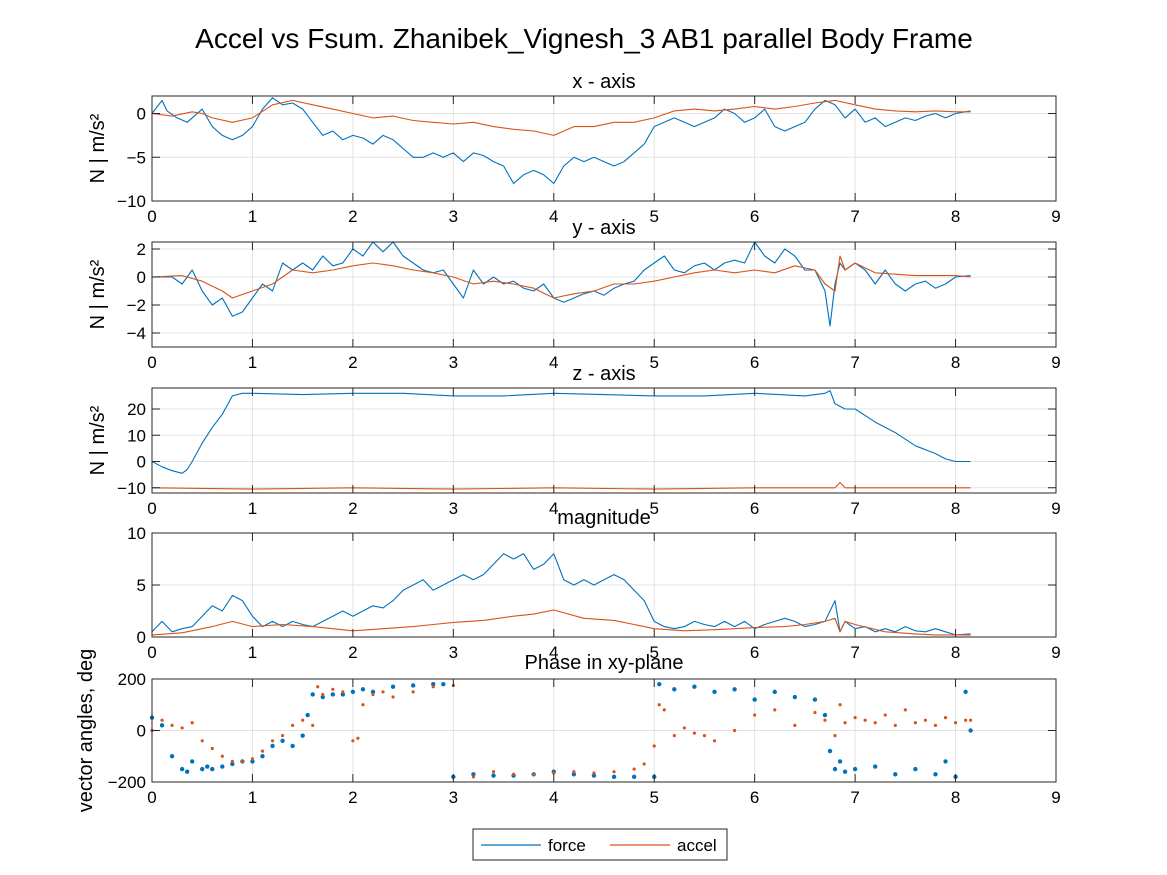 The image size is (1167, 875). What do you see at coordinates (136, 305) in the screenshot?
I see `y-tick-label: −2` at bounding box center [136, 305].